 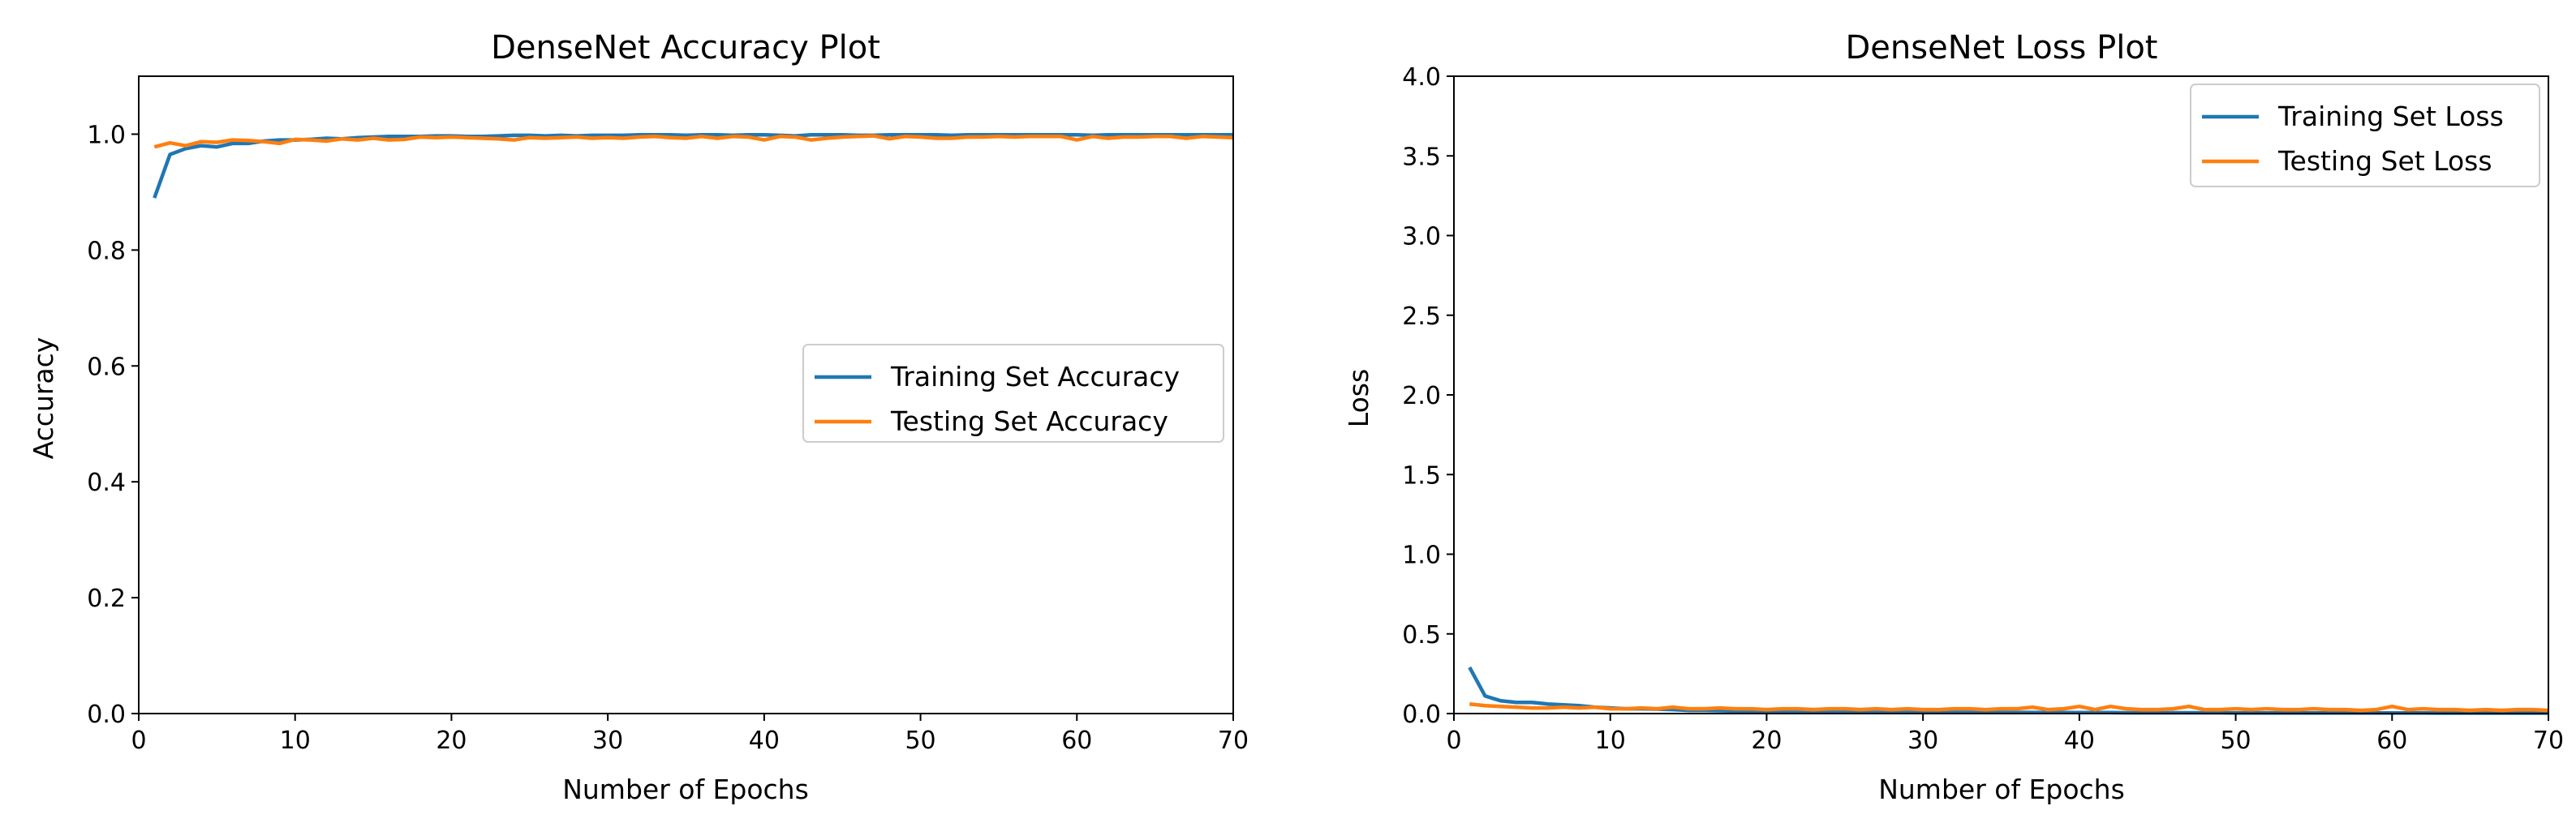 I want to click on legend-label: Training Set Accuracy, so click(x=1035, y=376).